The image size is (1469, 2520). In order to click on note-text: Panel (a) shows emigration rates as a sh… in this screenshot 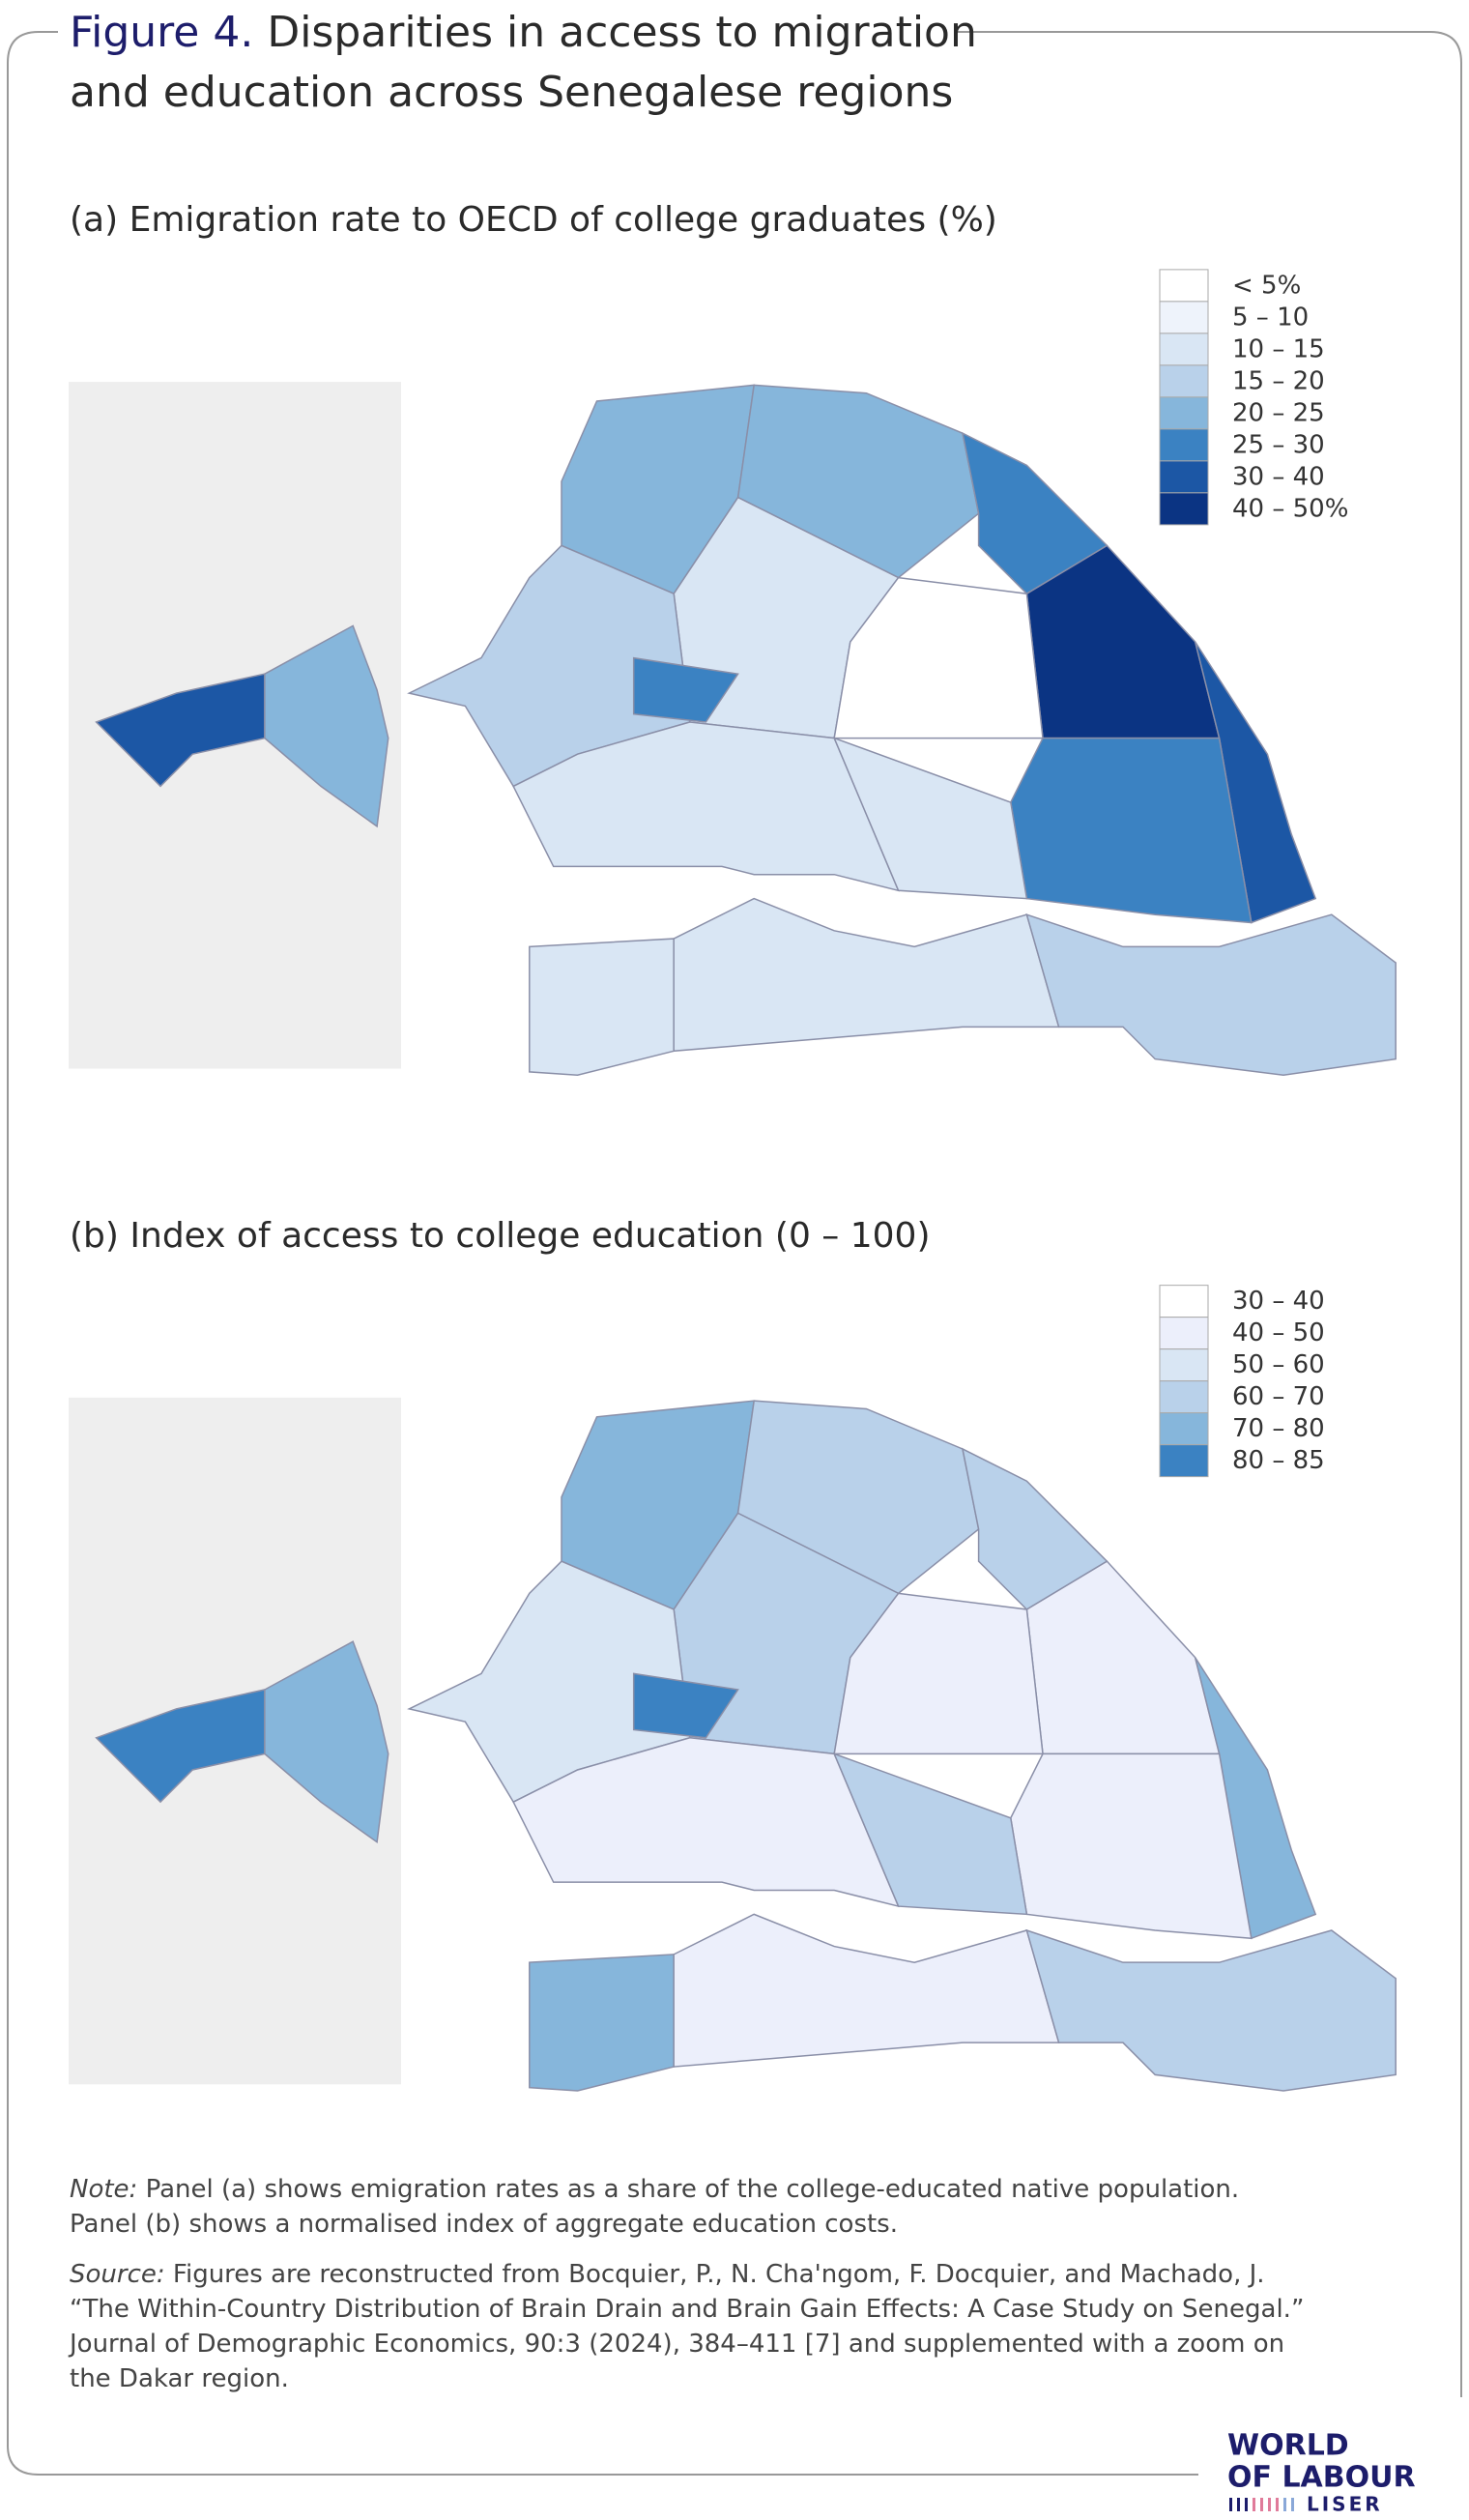, I will do `click(693, 2189)`.